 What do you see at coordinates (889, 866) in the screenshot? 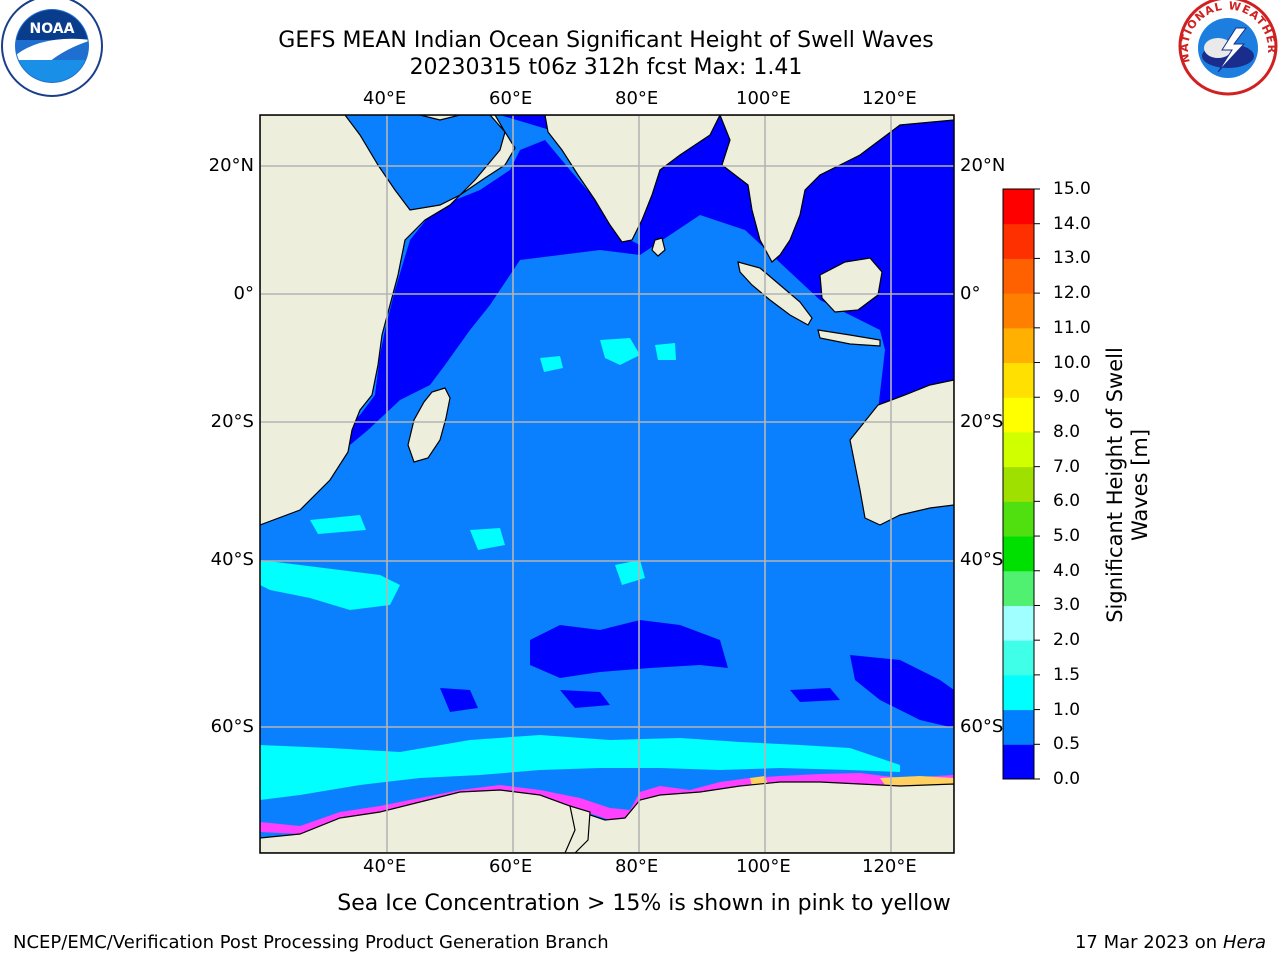
I see `lon-tick-bottom-120e: 120°E` at bounding box center [889, 866].